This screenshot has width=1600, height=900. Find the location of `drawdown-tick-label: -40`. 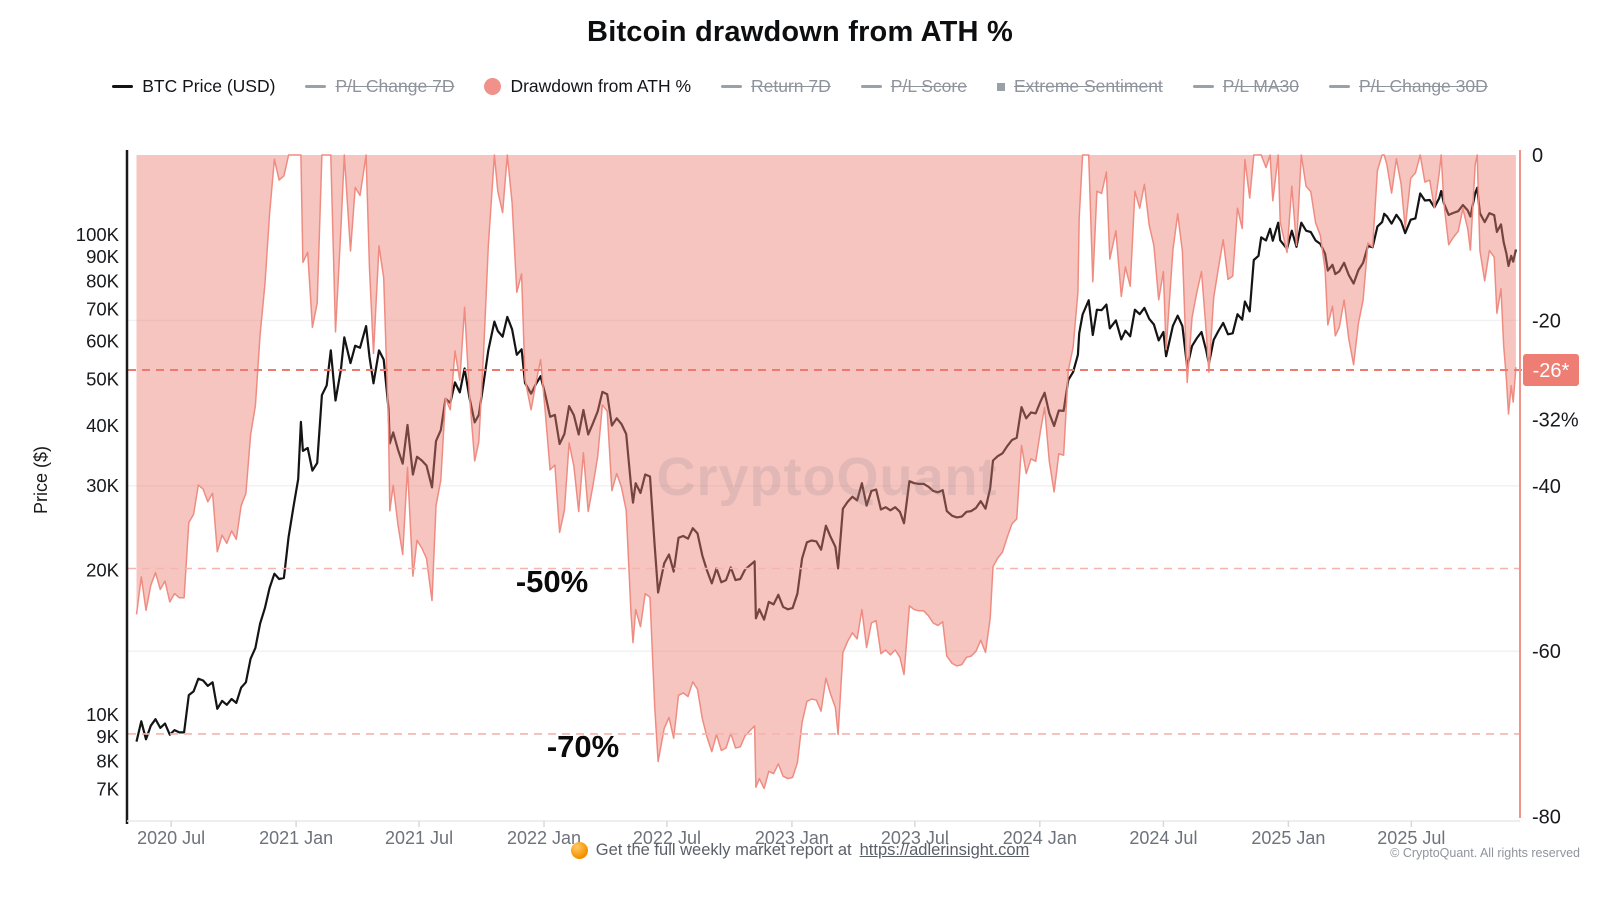

drawdown-tick-label: -40 is located at coordinates (1546, 487).